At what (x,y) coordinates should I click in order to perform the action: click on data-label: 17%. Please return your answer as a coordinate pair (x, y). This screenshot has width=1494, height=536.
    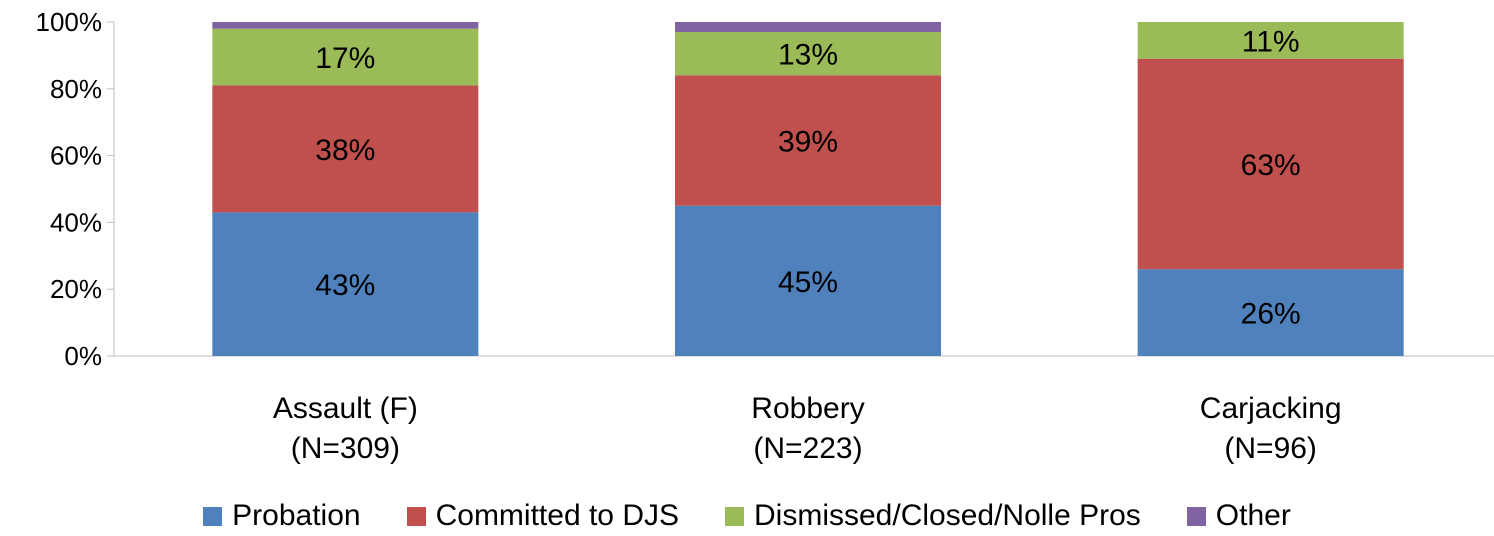
    Looking at the image, I should click on (345, 58).